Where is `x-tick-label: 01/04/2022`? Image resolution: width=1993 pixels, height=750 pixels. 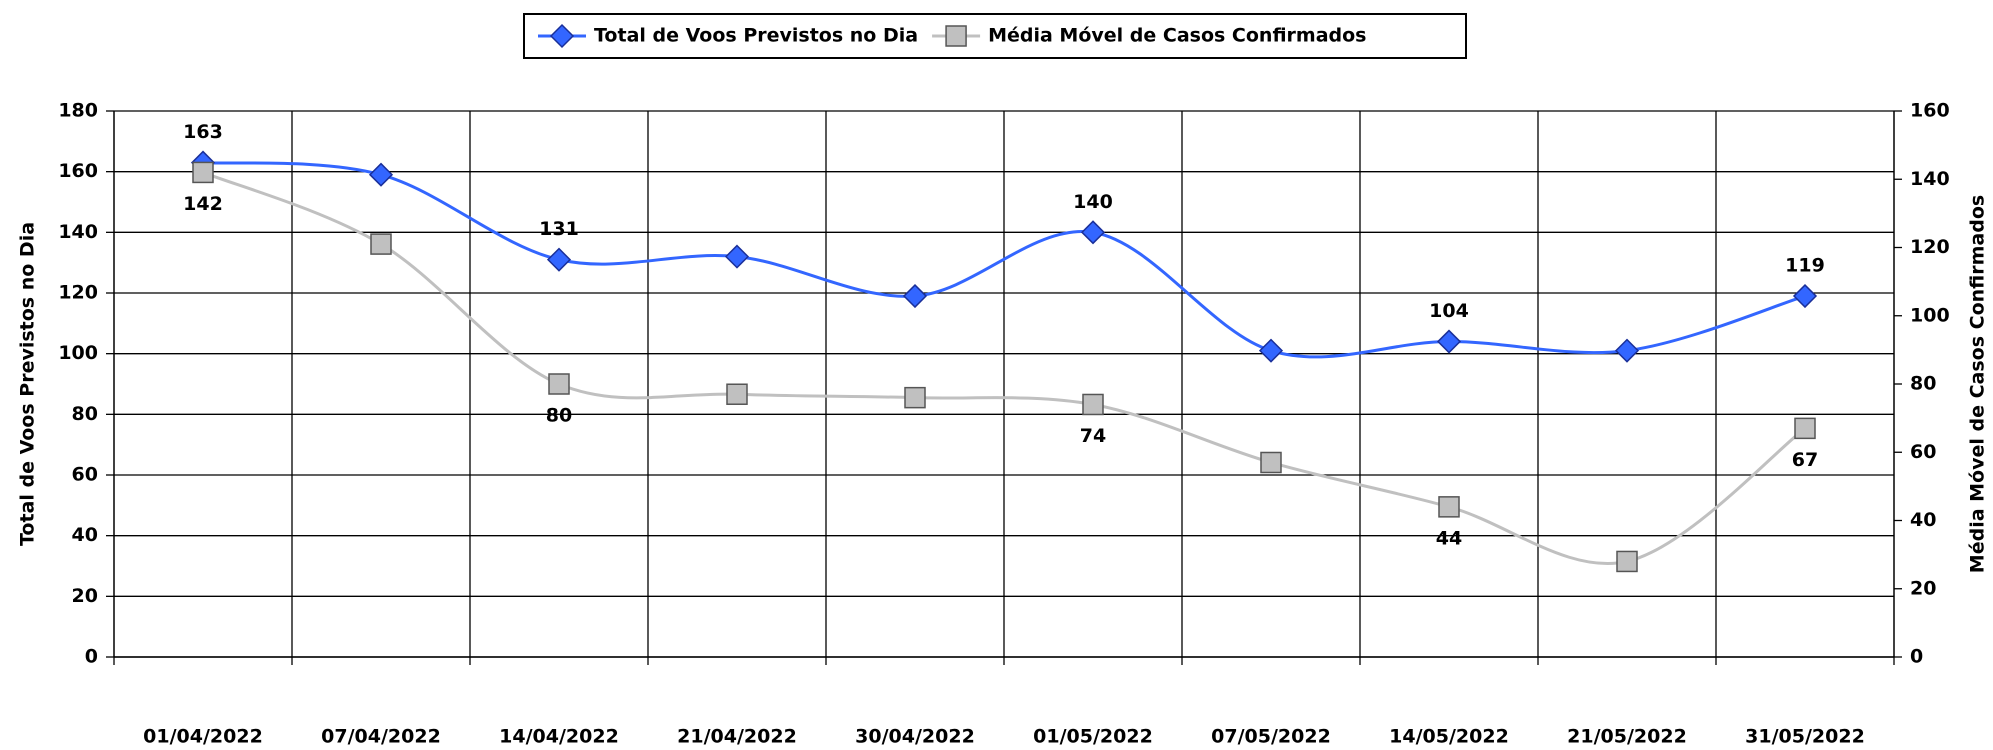
x-tick-label: 01/04/2022 is located at coordinates (203, 737).